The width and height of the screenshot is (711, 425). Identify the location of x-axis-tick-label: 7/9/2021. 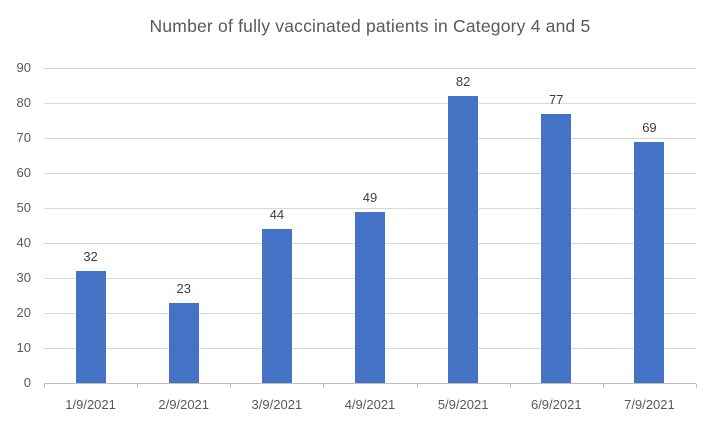
(649, 404).